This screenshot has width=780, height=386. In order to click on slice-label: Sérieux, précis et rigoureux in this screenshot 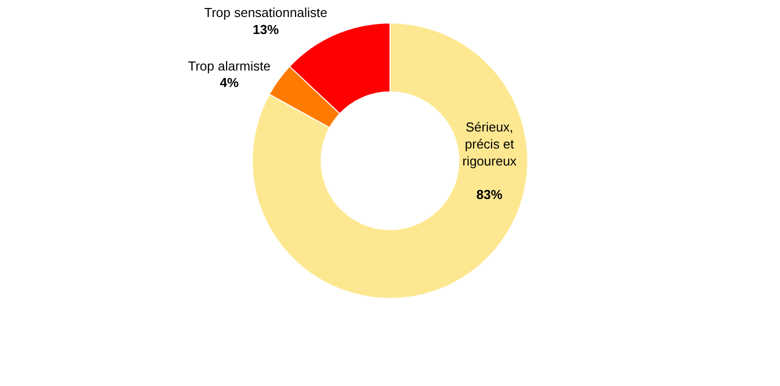, I will do `click(490, 144)`.